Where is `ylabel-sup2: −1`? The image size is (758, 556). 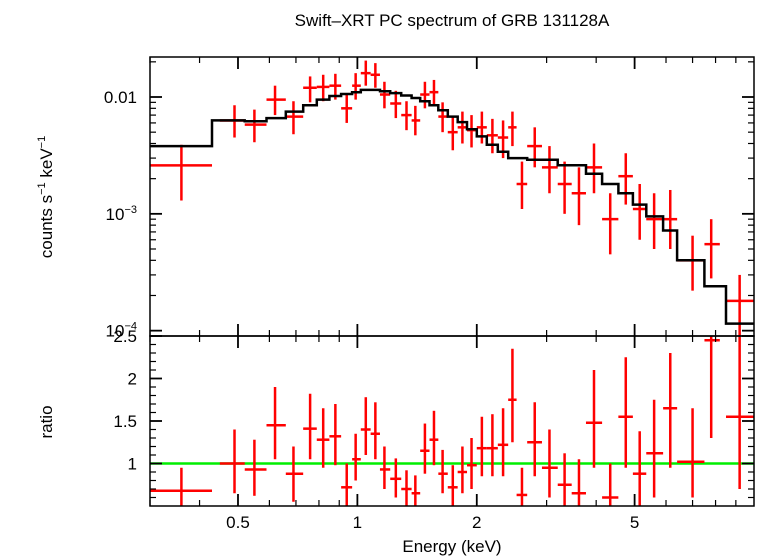 ylabel-sup2: −1 is located at coordinates (42, 142).